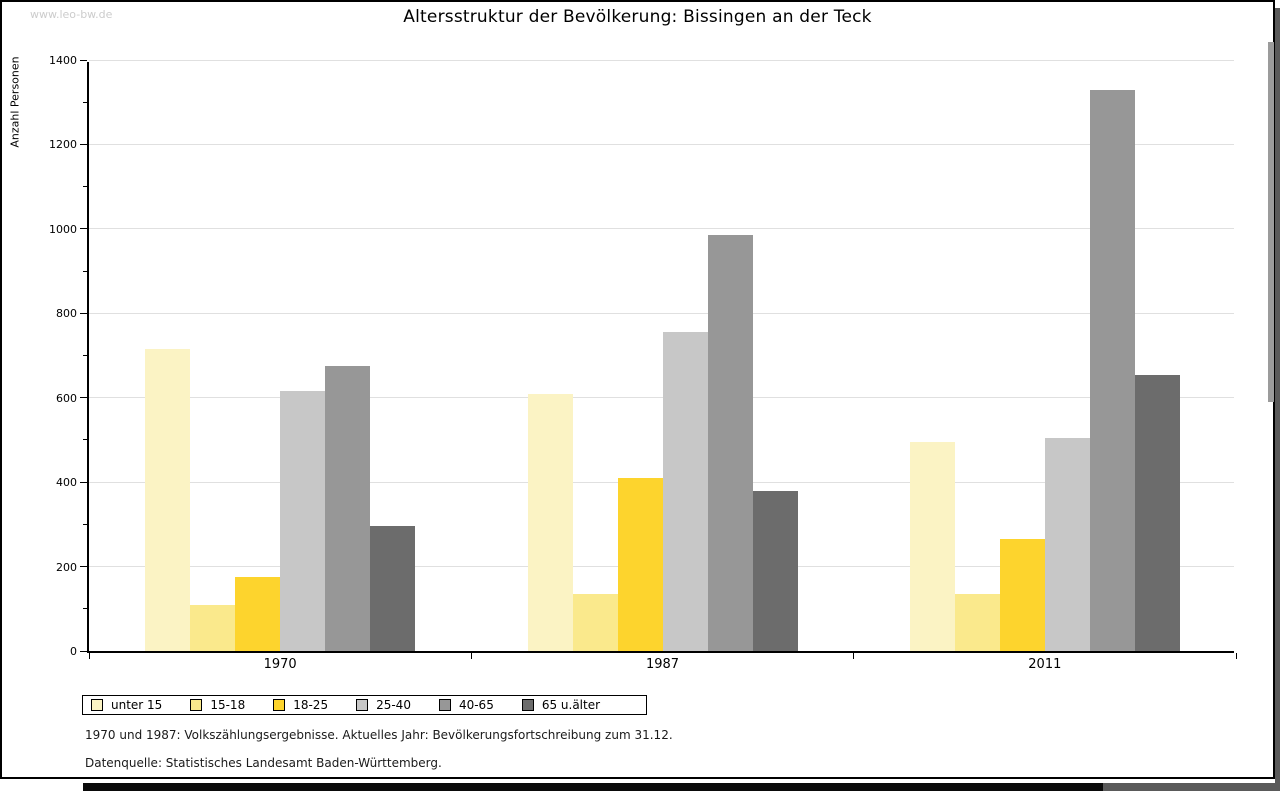 The width and height of the screenshot is (1280, 791). I want to click on y-tick-label-800: 800, so click(66, 314).